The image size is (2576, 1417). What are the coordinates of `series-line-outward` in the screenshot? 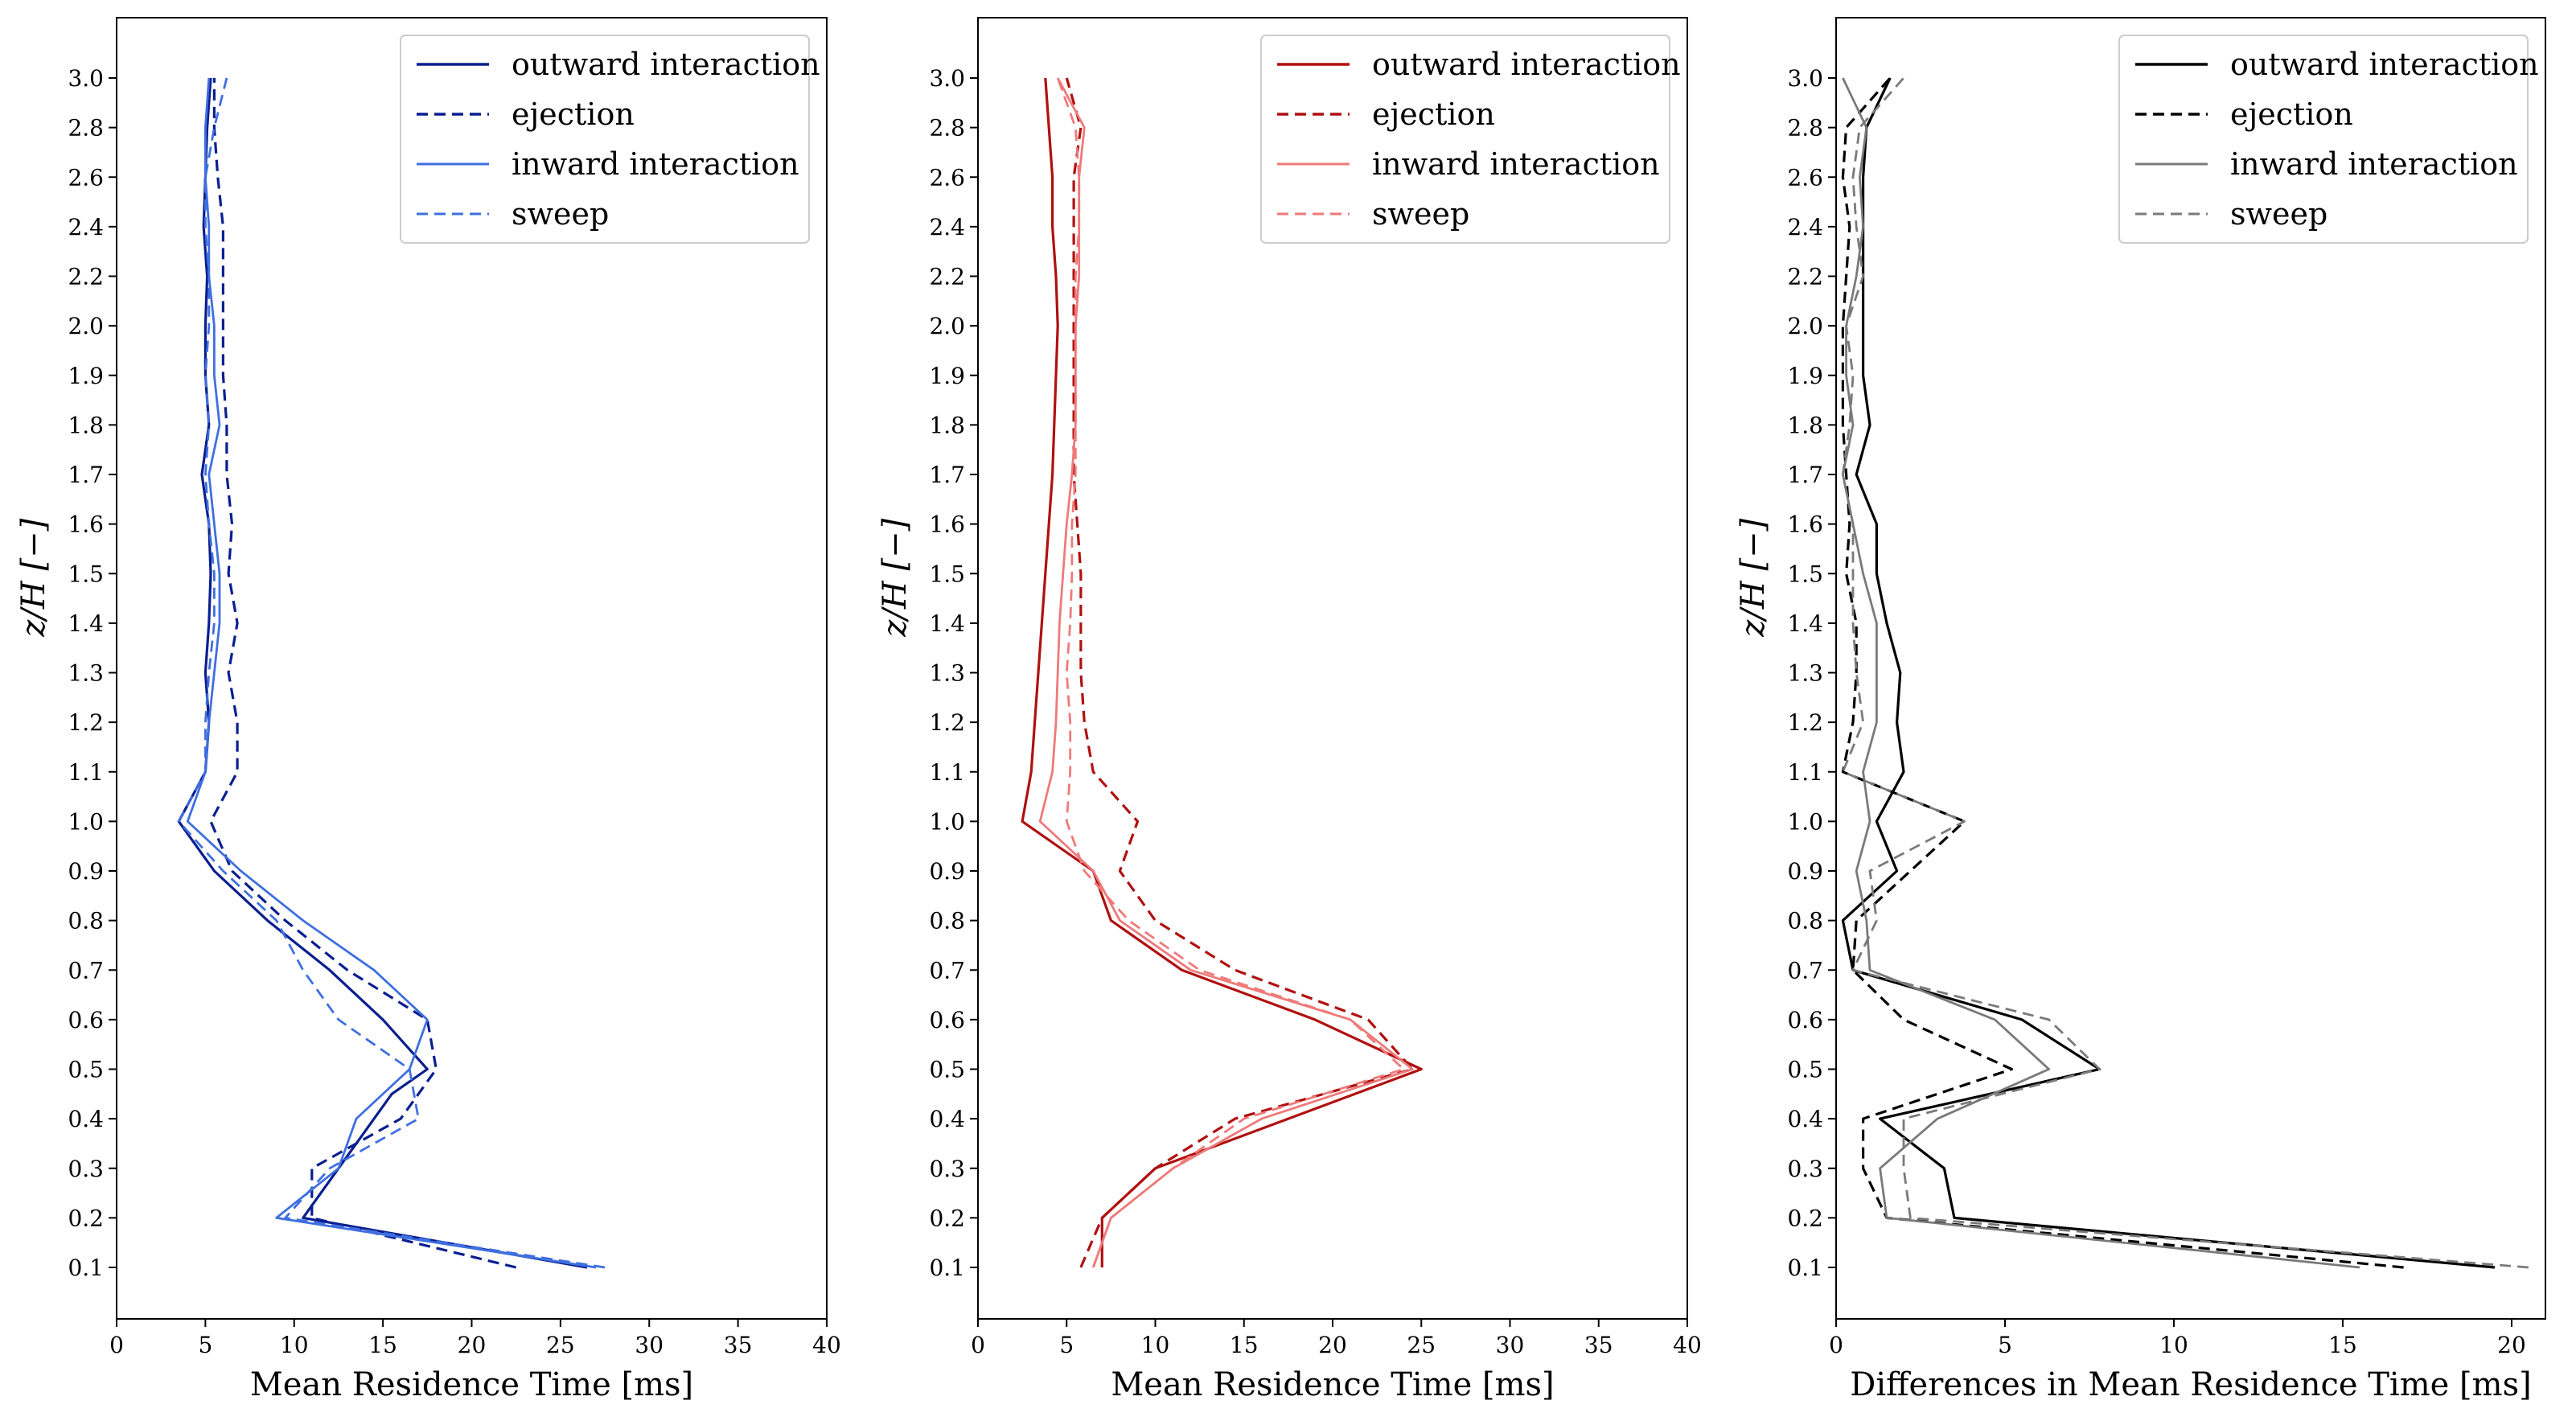 It's located at (1222, 672).